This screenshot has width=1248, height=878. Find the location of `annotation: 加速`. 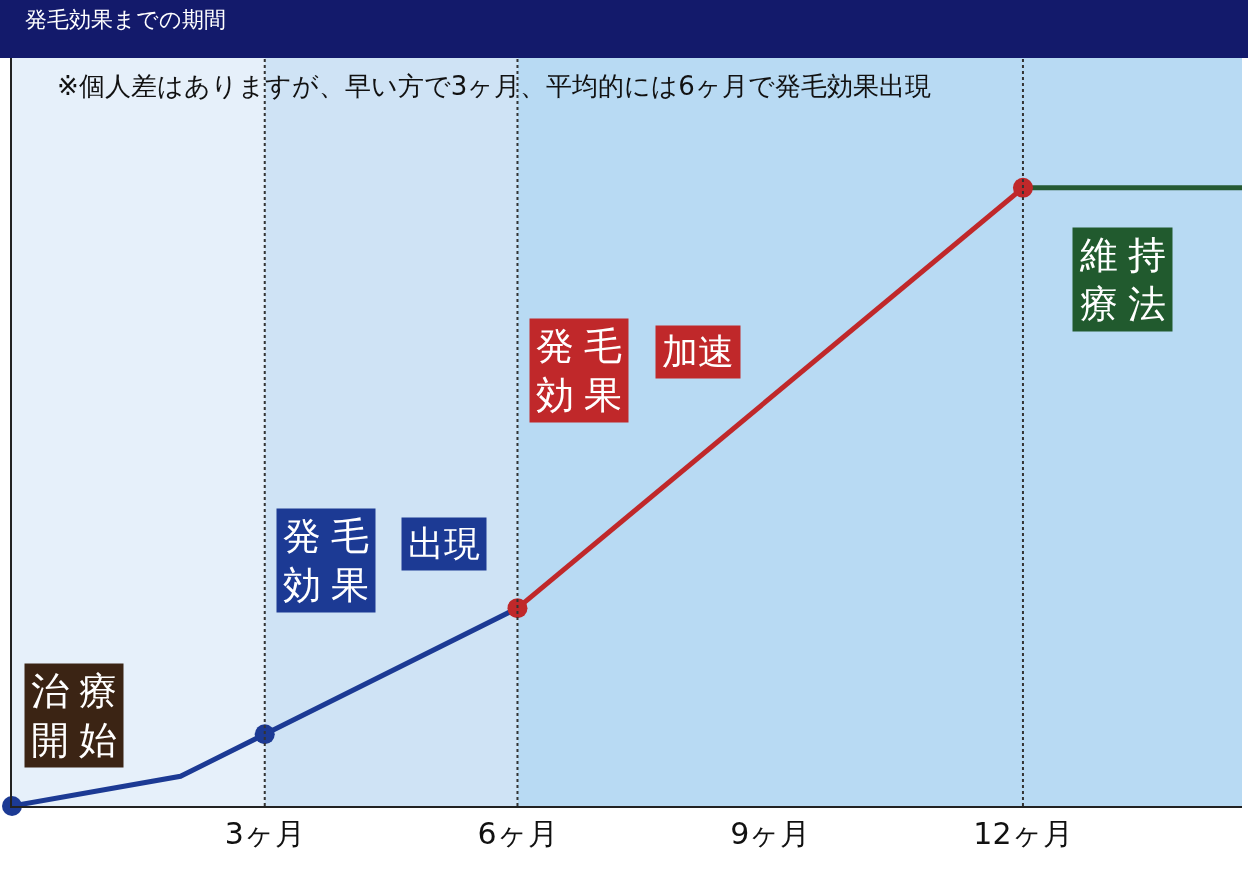

annotation: 加速 is located at coordinates (698, 352).